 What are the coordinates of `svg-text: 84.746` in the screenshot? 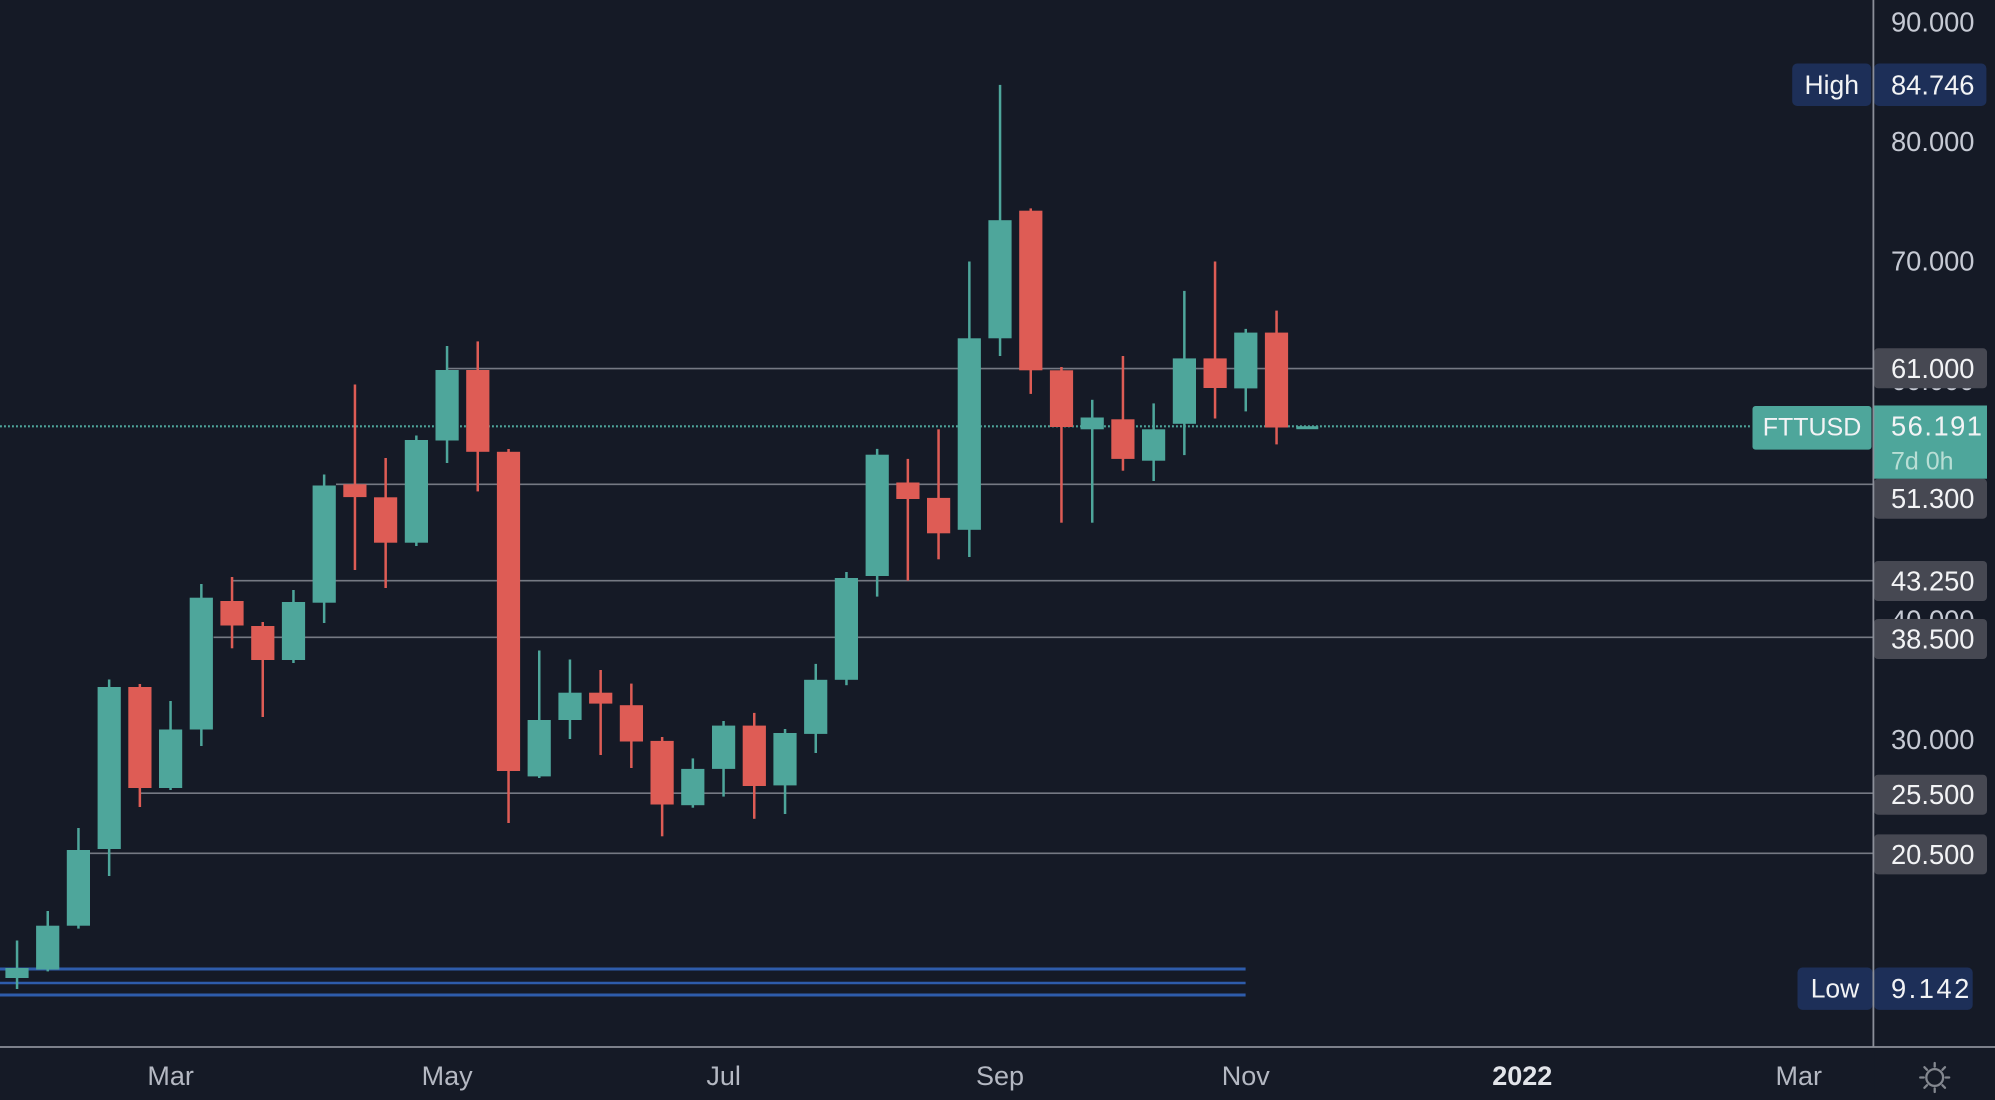 It's located at (1933, 84).